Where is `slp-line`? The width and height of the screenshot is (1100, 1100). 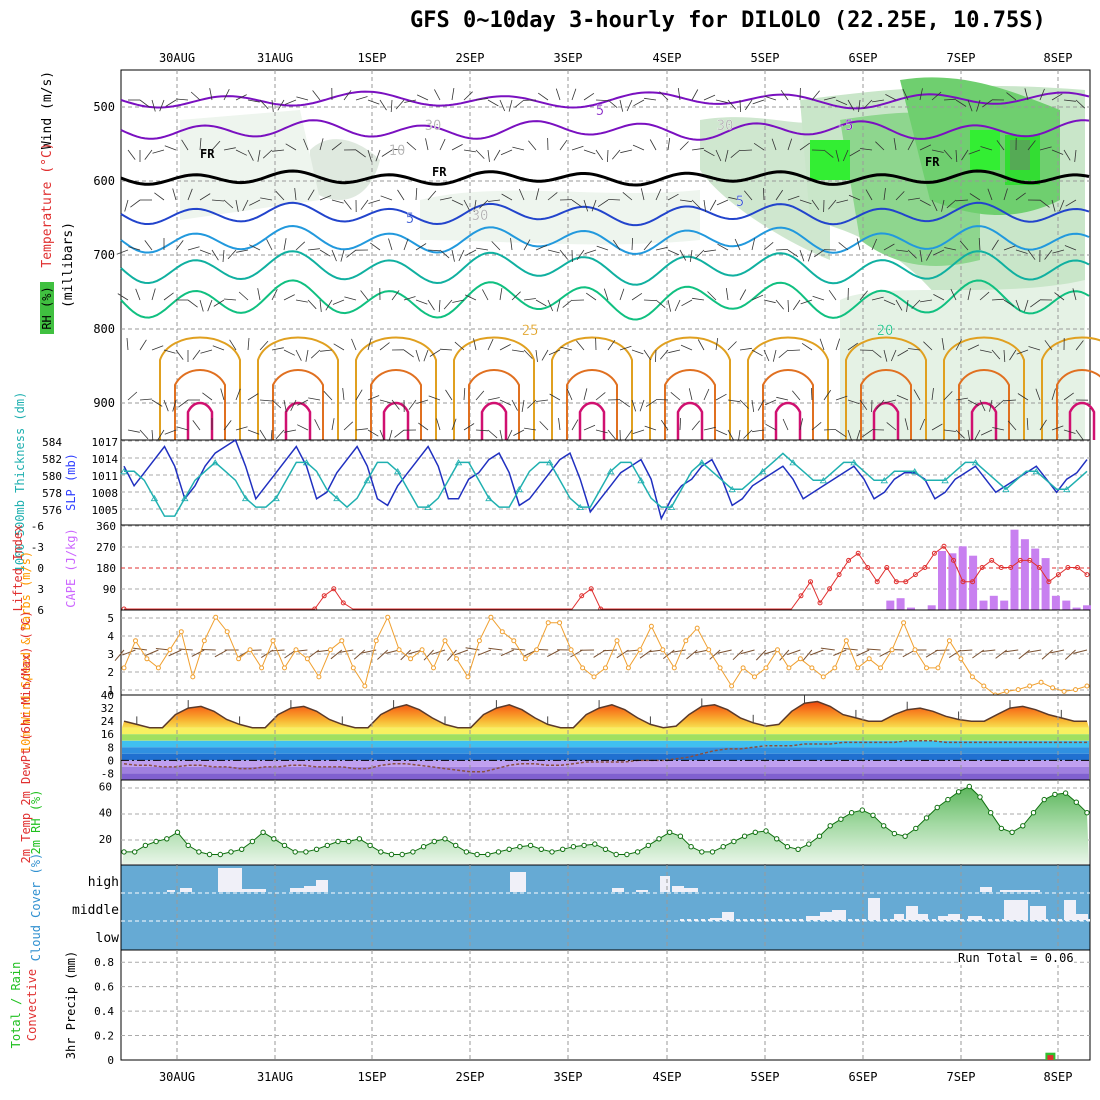
slp-line is located at coordinates (605, 479).